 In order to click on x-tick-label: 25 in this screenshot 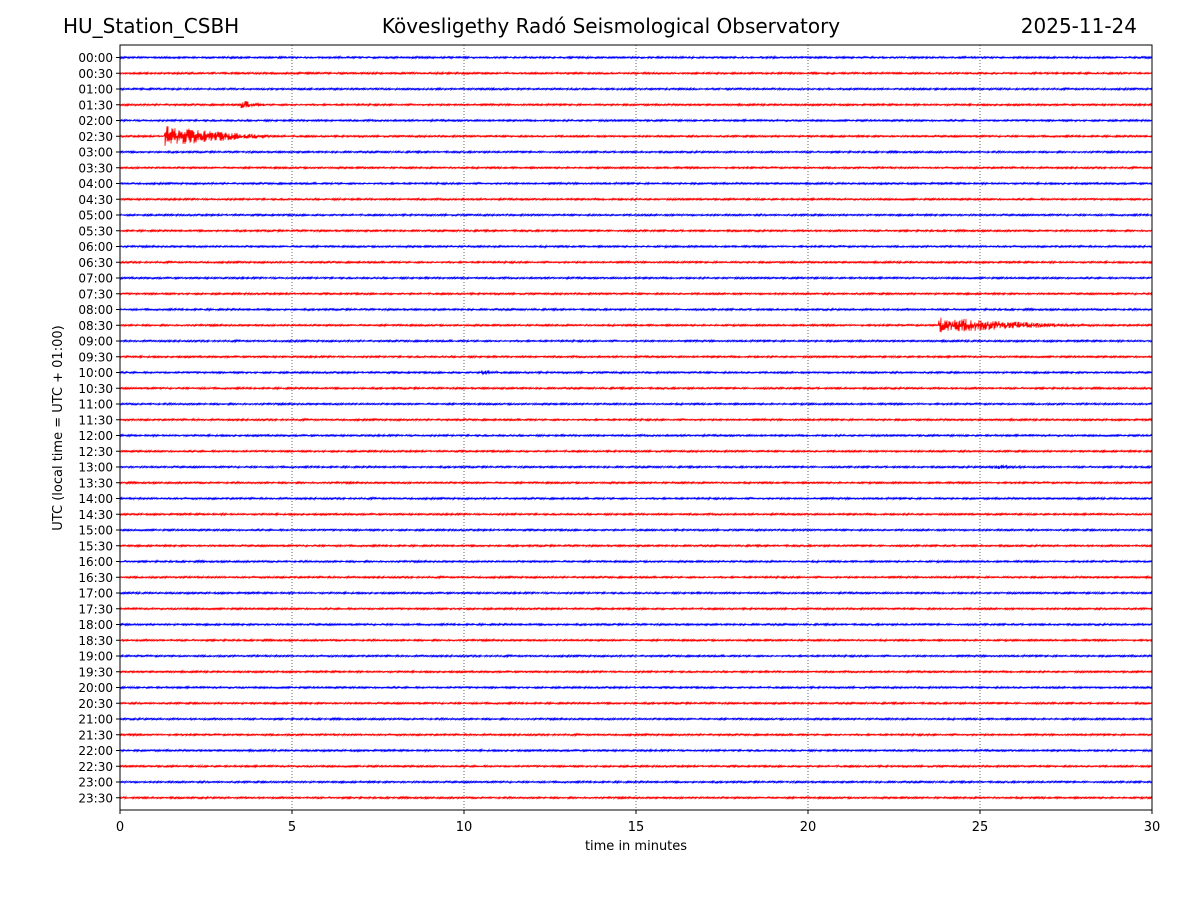, I will do `click(980, 827)`.